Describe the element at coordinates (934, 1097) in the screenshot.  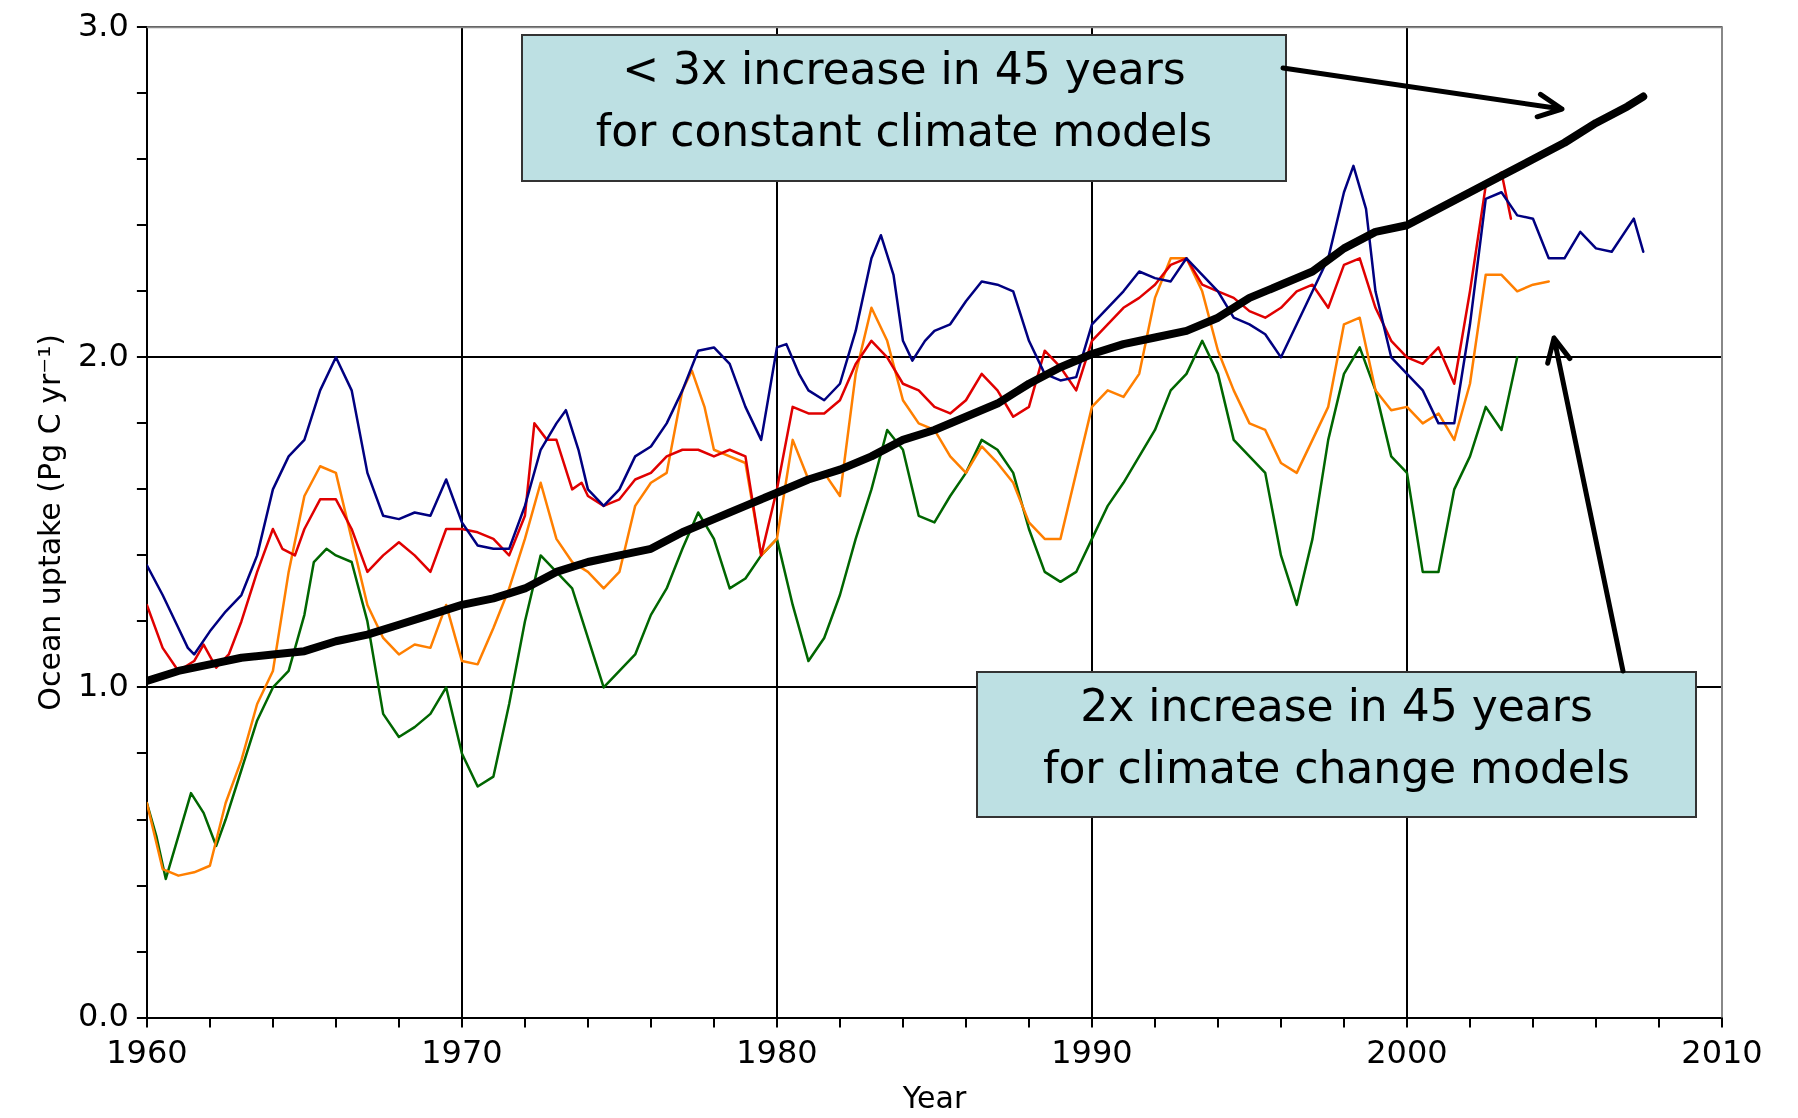
I see `x-axis-title: Year` at that location.